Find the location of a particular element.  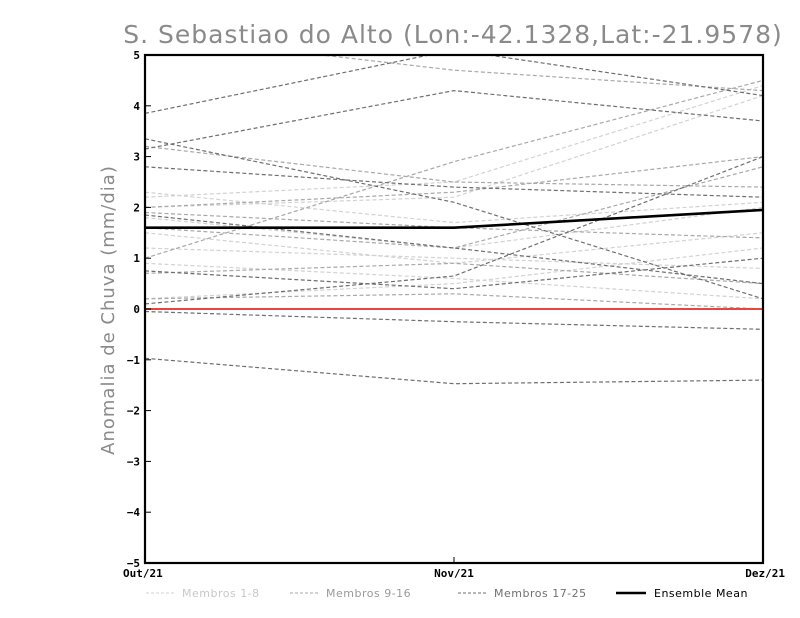

y-tick-label: −3 is located at coordinates (133, 461).